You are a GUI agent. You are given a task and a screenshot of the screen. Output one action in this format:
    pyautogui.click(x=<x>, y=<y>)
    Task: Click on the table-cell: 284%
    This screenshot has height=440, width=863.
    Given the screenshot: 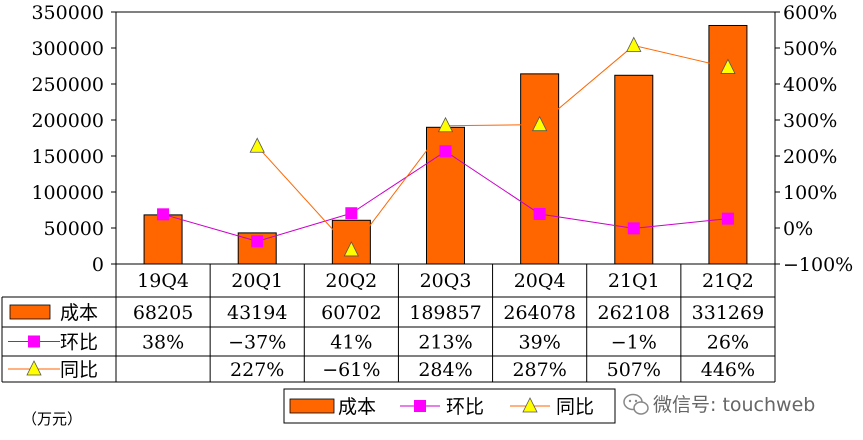 What is the action you would take?
    pyautogui.click(x=445, y=370)
    